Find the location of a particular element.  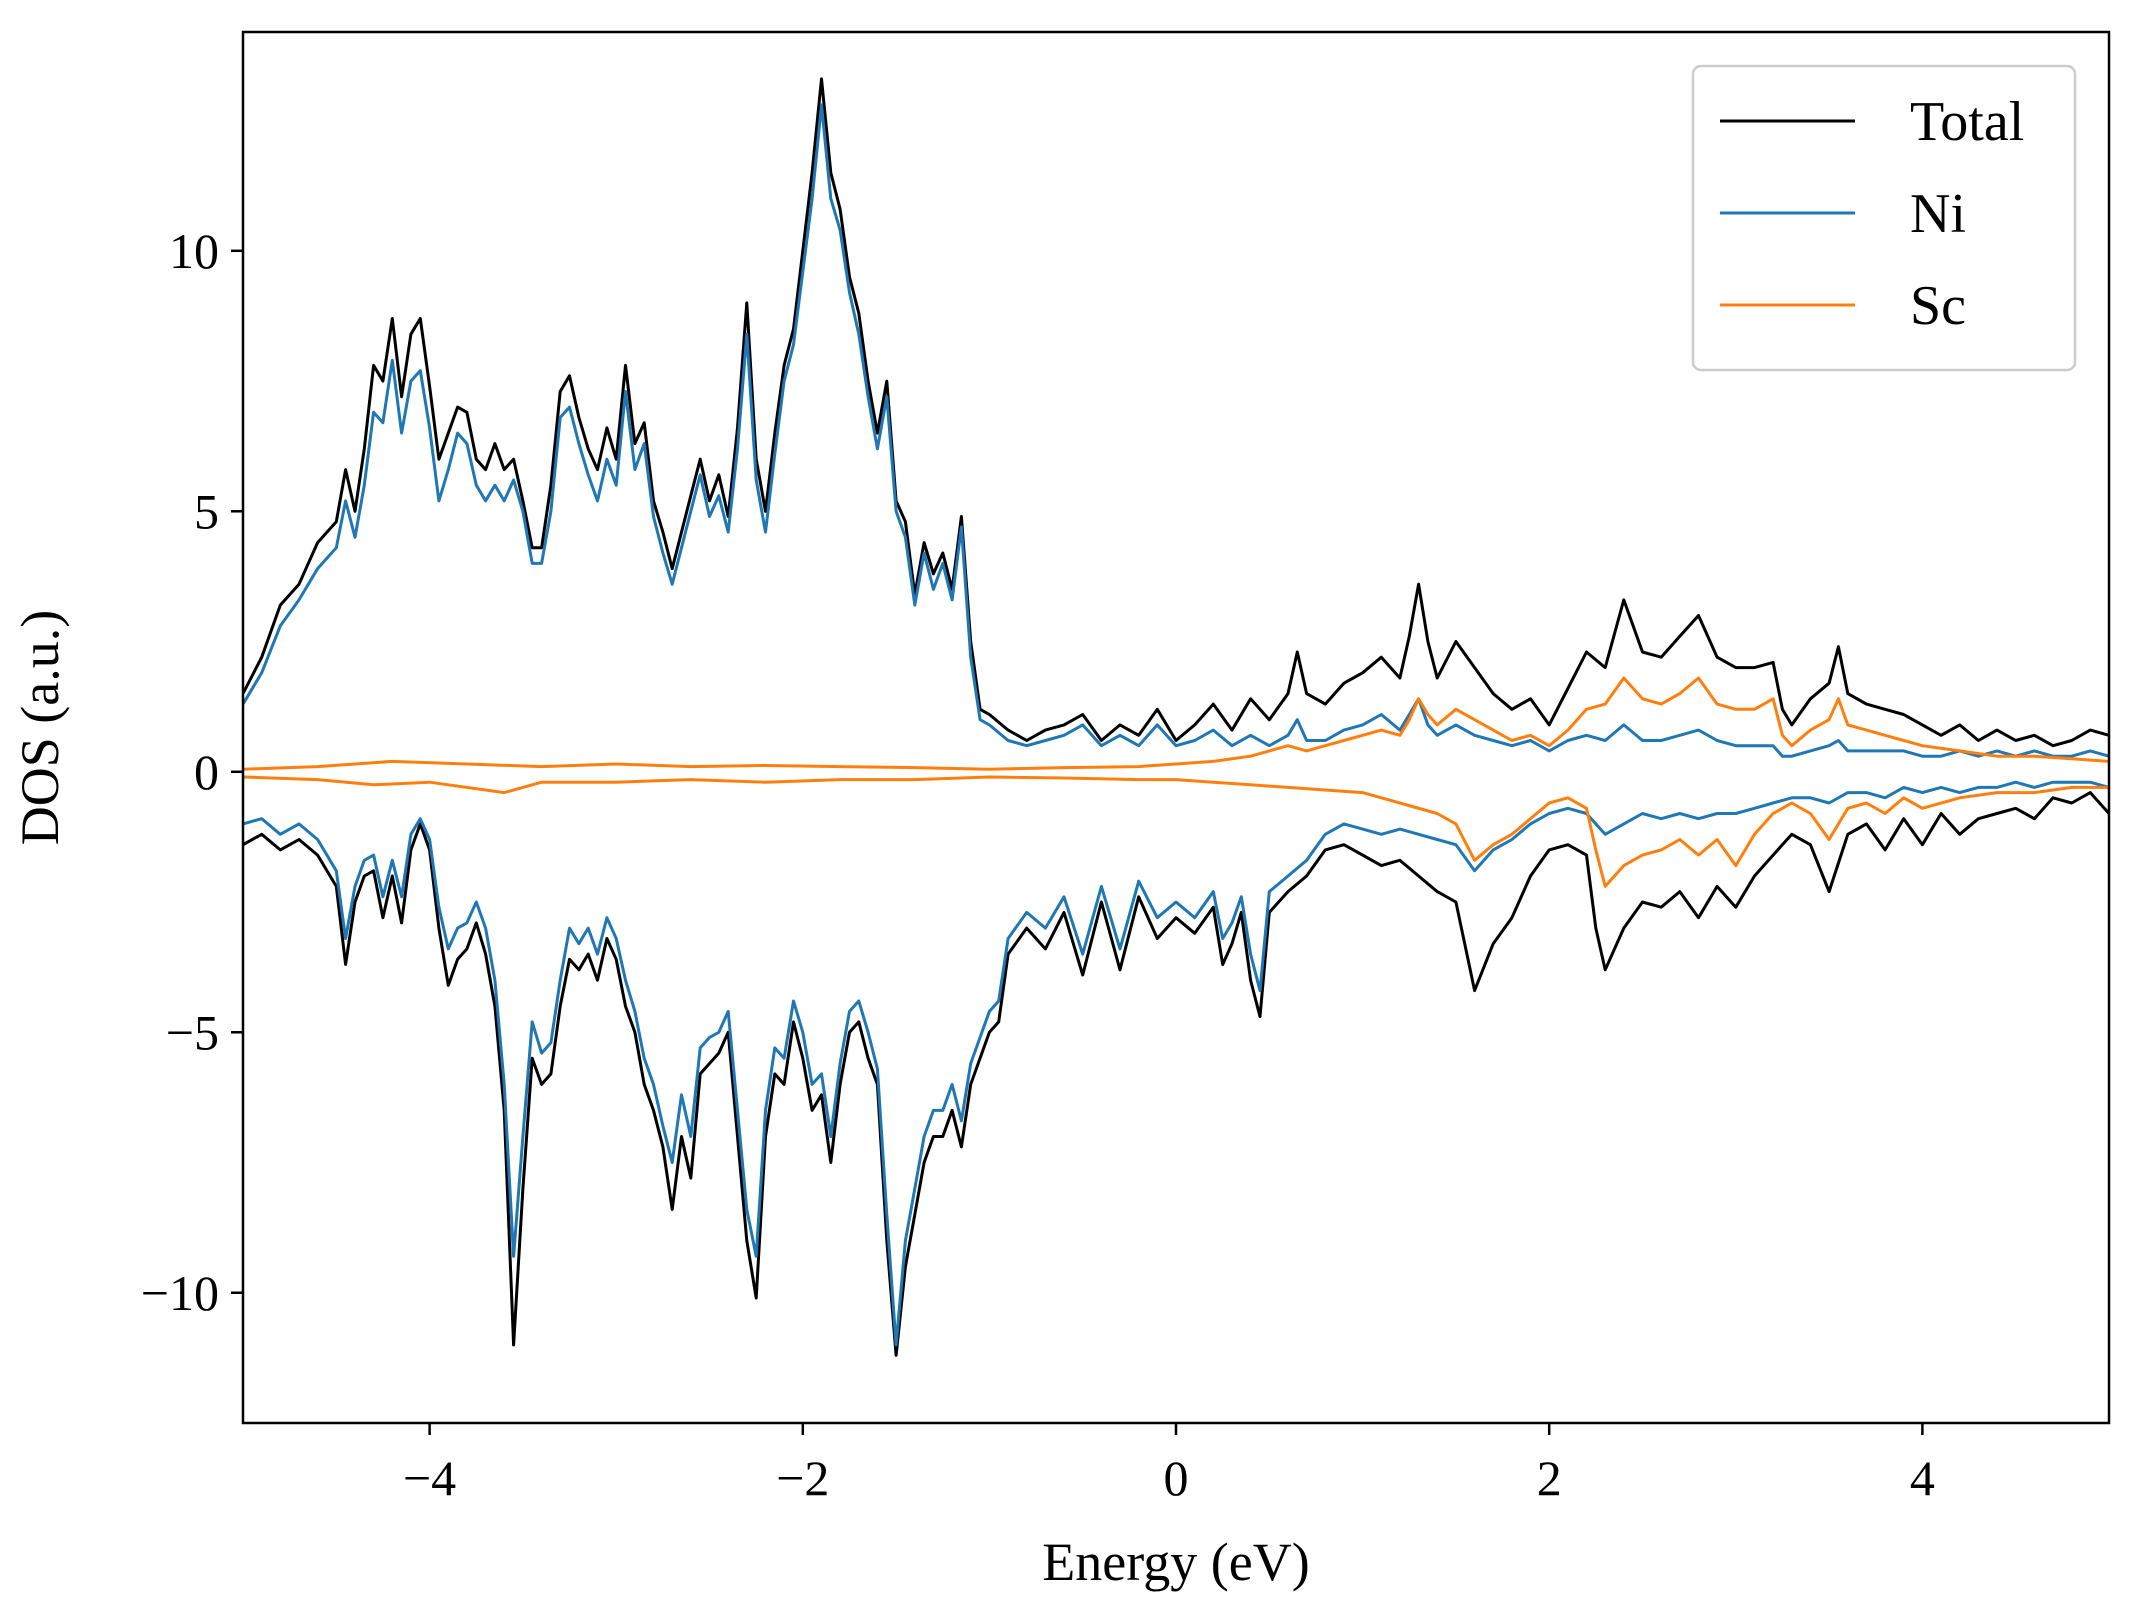

legend-label-sc: Sc is located at coordinates (1938, 306).